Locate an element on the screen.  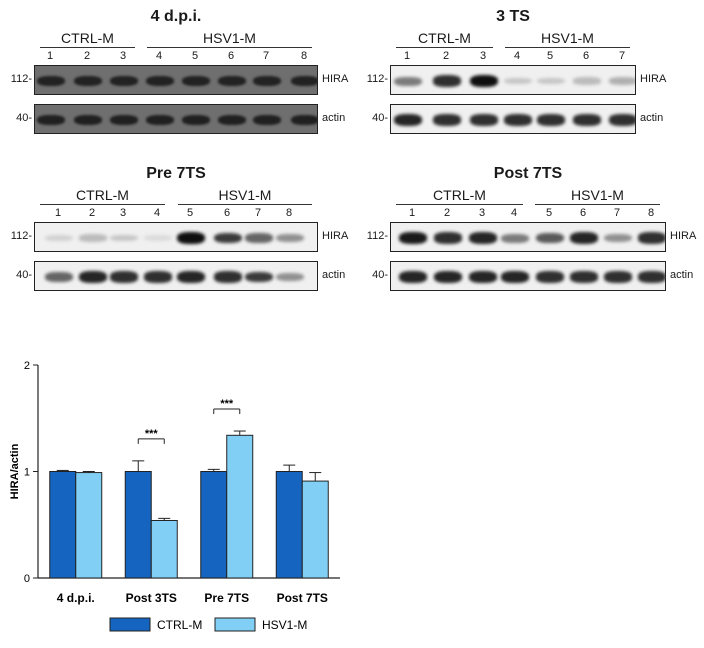
blot-title: Post 7TS is located at coordinates (528, 173).